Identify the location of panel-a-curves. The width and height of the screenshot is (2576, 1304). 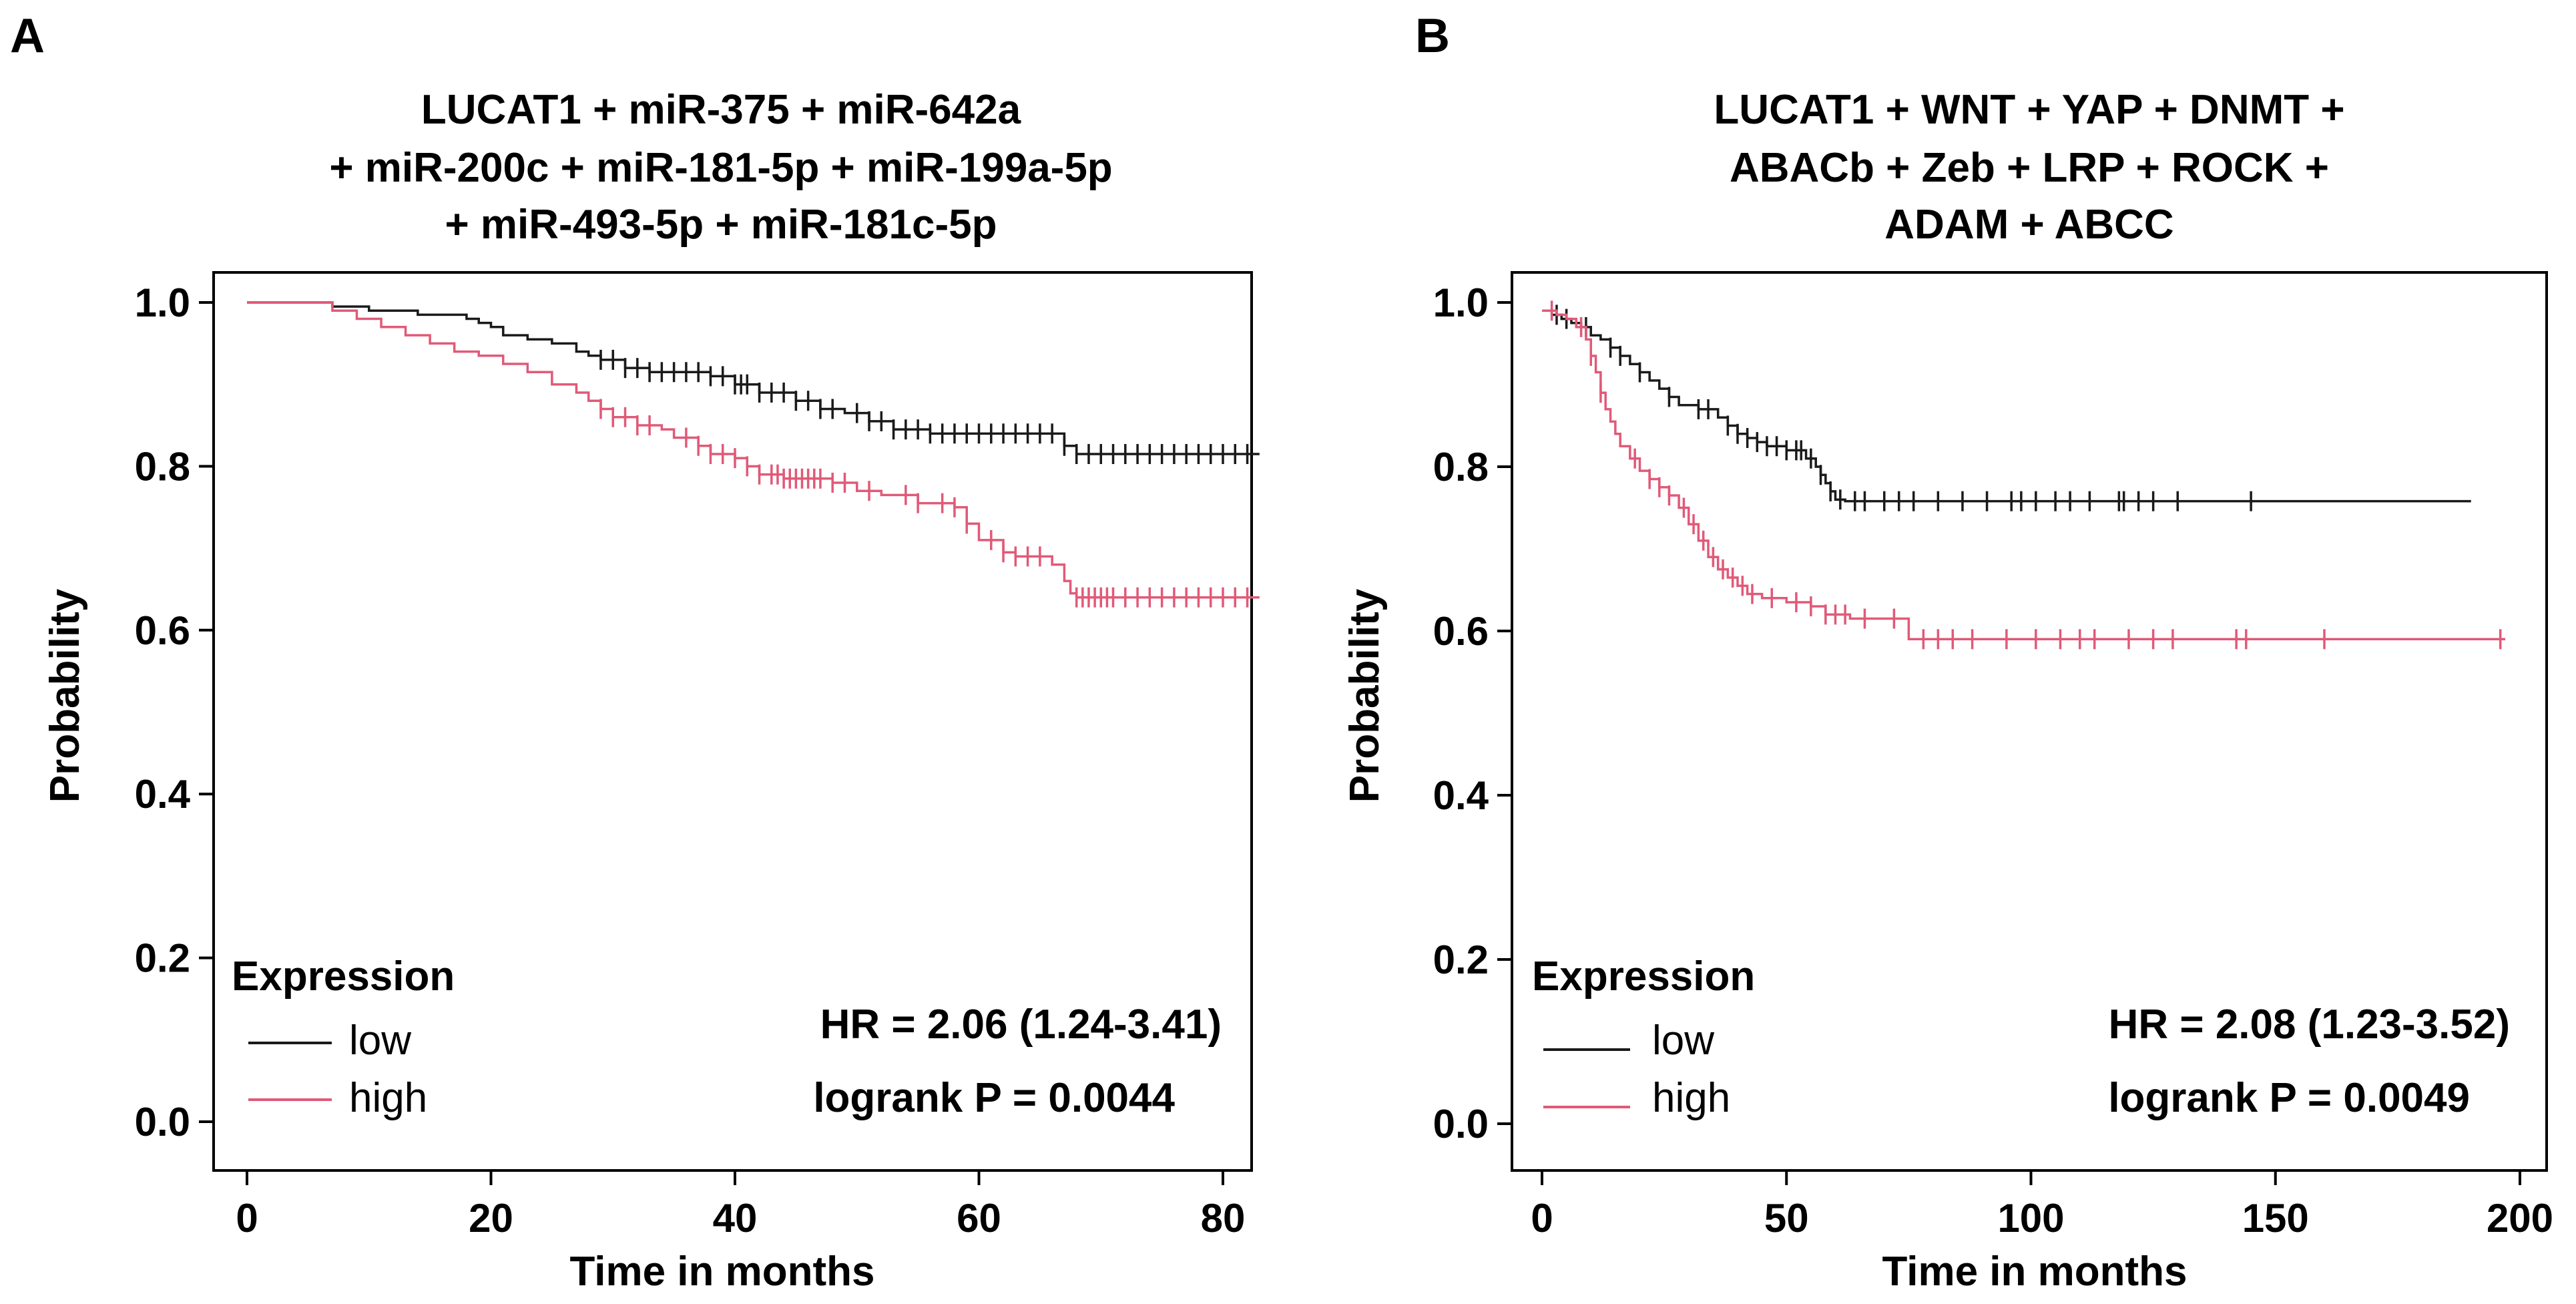
(753, 454).